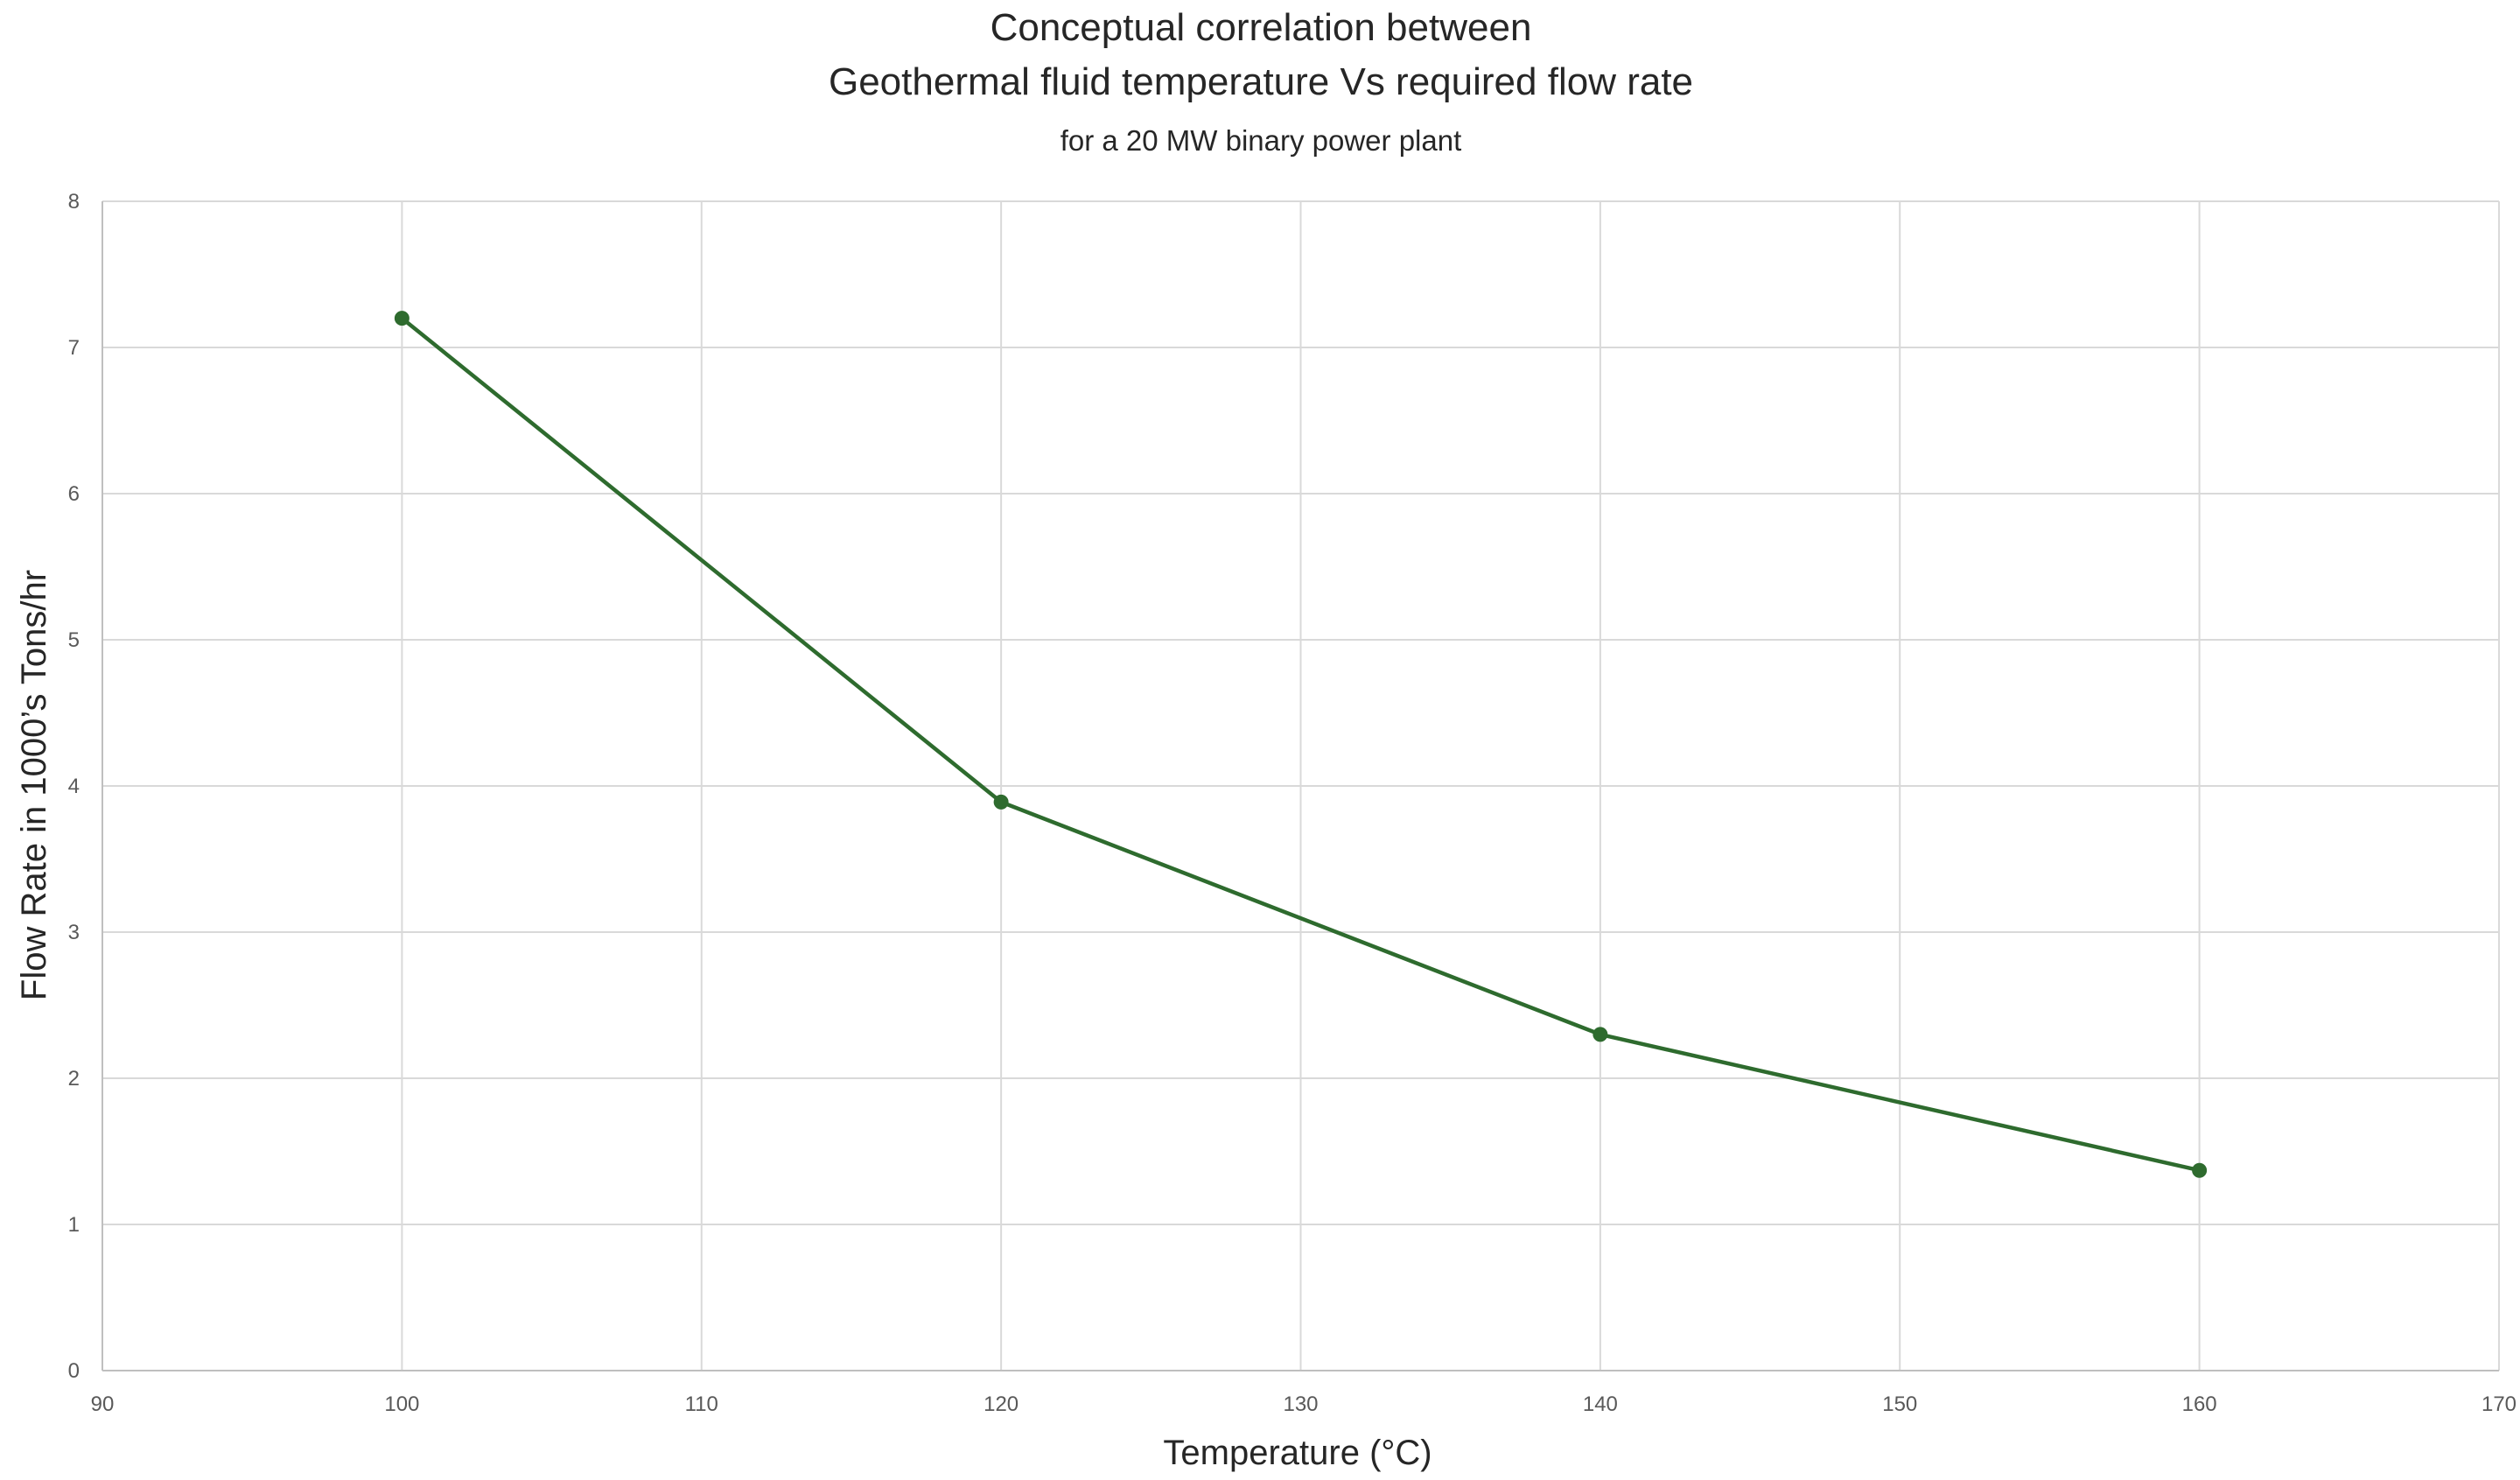  What do you see at coordinates (74, 494) in the screenshot?
I see `y-tick-label-6: 6` at bounding box center [74, 494].